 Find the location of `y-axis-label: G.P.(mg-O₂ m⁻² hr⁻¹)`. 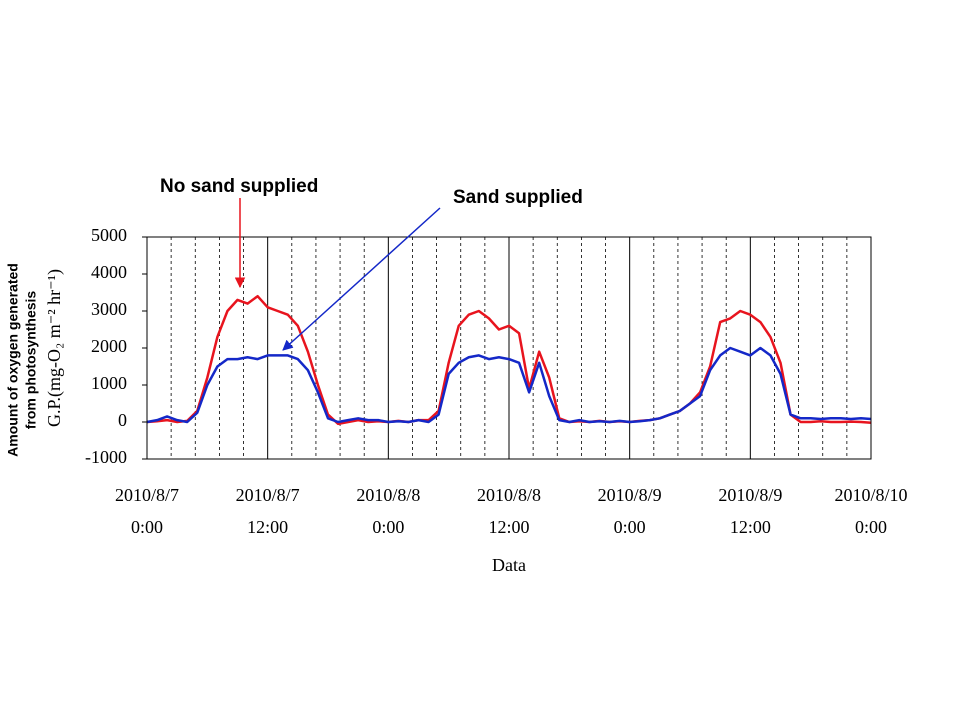

y-axis-label: G.P.(mg-O₂ m⁻² hr⁻¹) is located at coordinates (54, 348).